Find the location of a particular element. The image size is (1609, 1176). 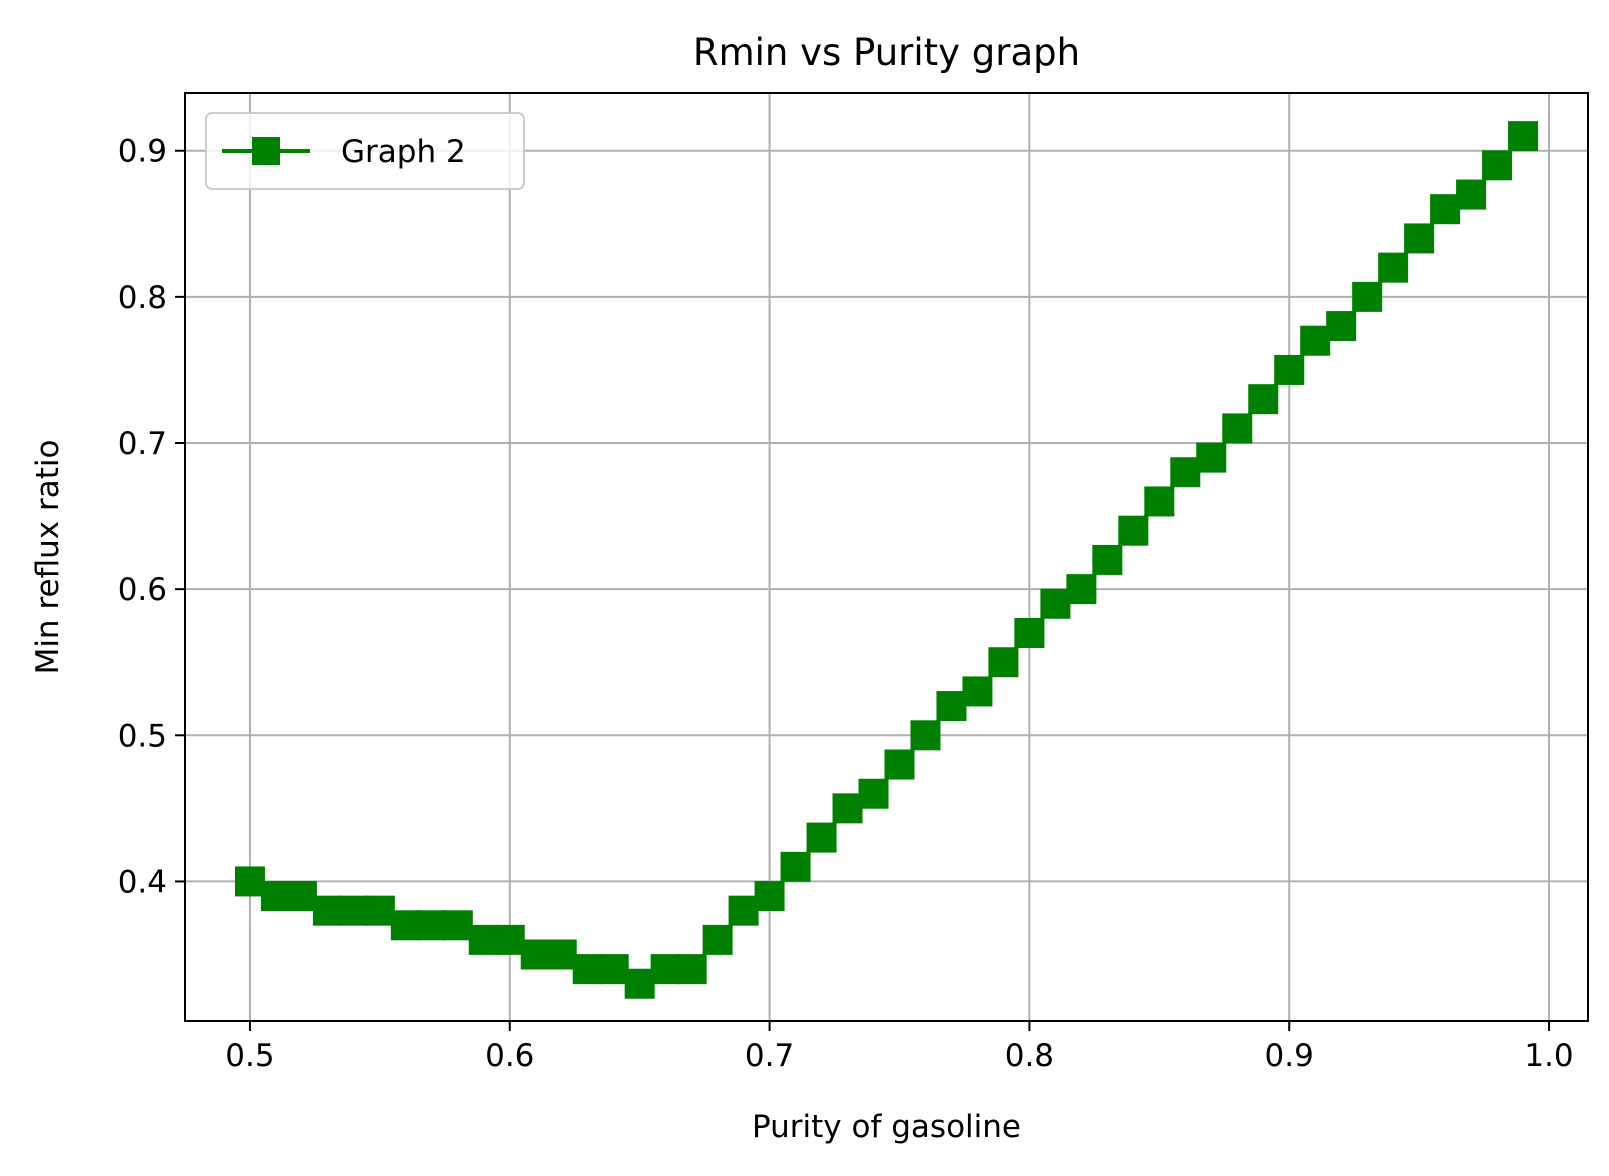

x-tick-label: 0.7 is located at coordinates (769, 1056).